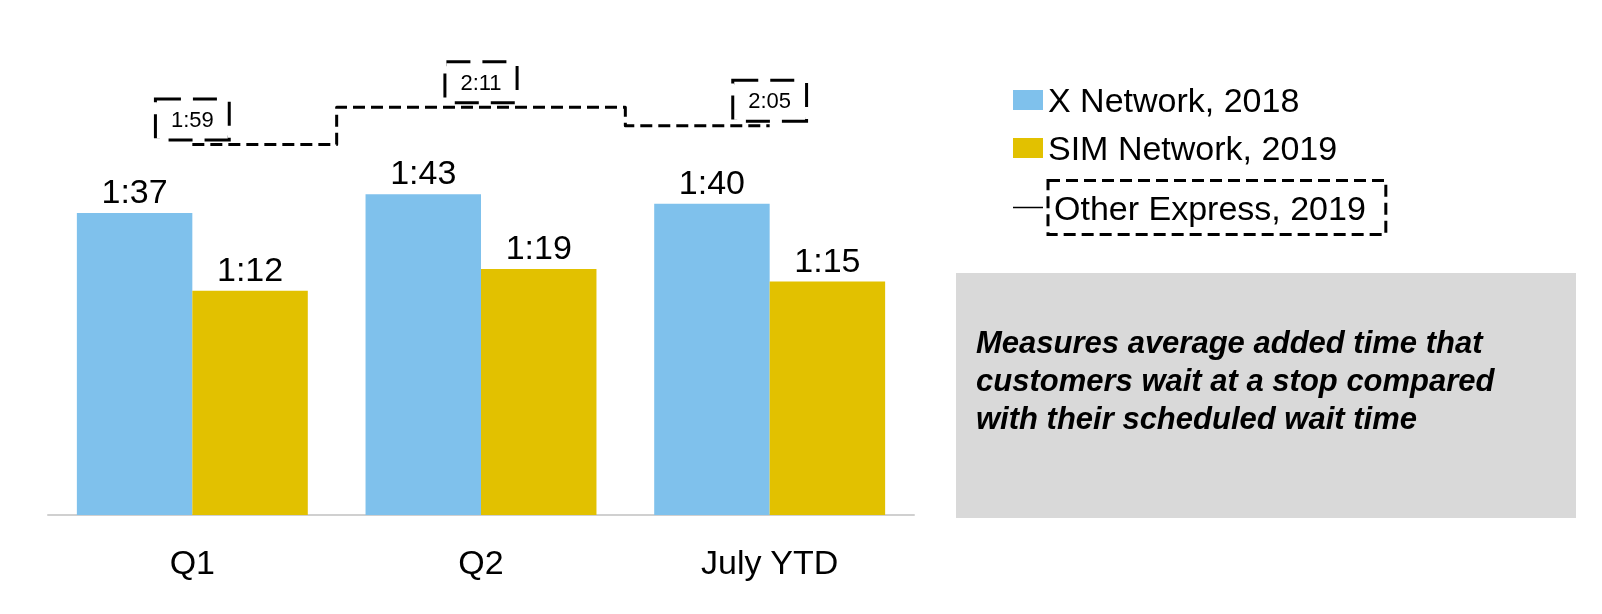 Image resolution: width=1602 pixels, height=614 pixels. What do you see at coordinates (1193, 148) in the screenshot?
I see `legend-label: SIM Network, 2019` at bounding box center [1193, 148].